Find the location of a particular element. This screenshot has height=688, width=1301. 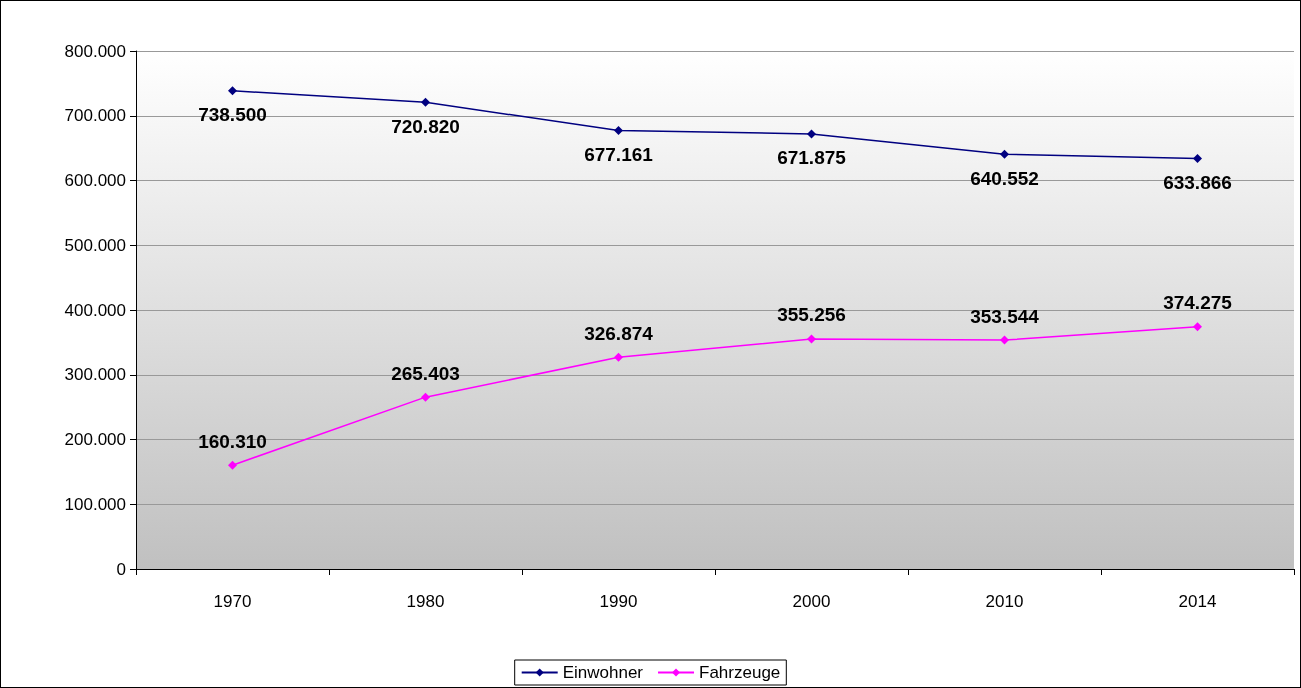

legend-label: Fahrzeuge is located at coordinates (740, 672).